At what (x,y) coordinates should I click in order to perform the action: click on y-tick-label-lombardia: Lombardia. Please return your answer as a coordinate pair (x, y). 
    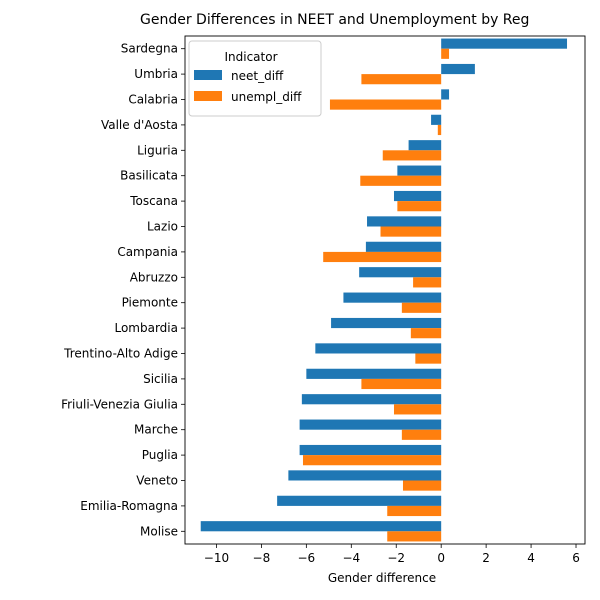
    Looking at the image, I should click on (146, 328).